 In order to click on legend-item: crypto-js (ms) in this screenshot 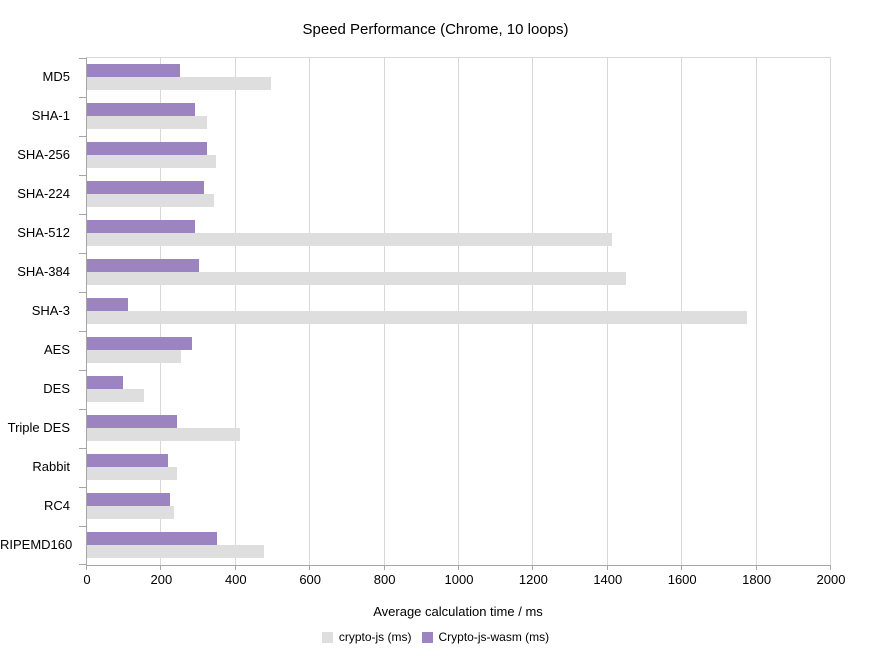, I will do `click(366, 637)`.